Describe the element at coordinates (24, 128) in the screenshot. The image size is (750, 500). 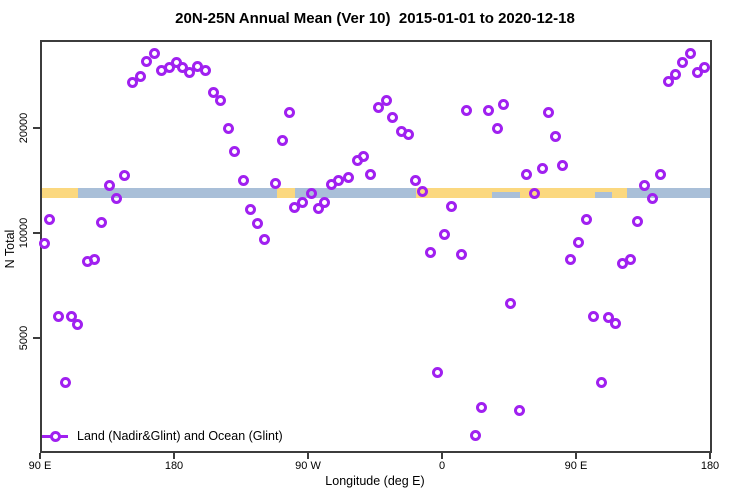
I see `y-tick-label: 20000` at that location.